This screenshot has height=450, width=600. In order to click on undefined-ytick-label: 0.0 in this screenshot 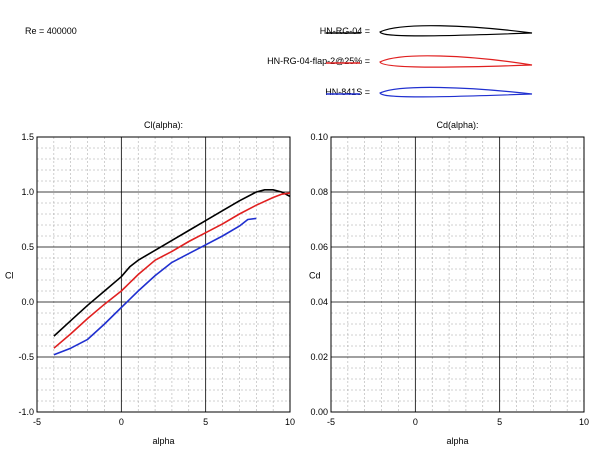, I will do `click(27, 302)`.